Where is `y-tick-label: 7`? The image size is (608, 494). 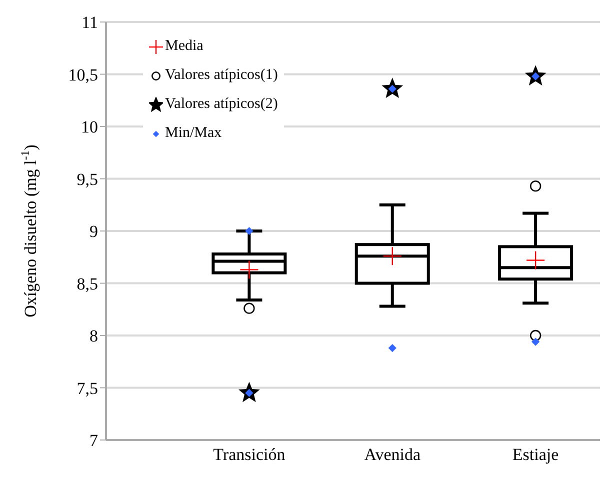 y-tick-label: 7 is located at coordinates (94, 440).